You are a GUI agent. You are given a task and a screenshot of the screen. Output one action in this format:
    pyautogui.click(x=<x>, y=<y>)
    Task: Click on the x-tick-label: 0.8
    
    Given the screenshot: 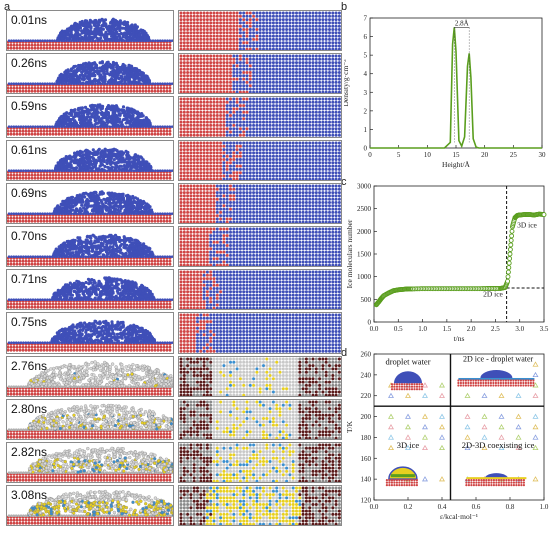 What is the action you would take?
    pyautogui.click(x=510, y=507)
    